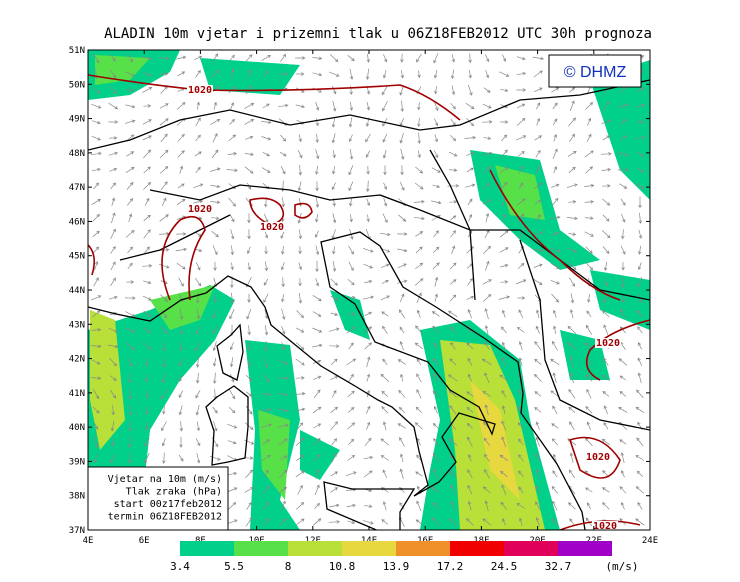 This screenshot has width=740, height=582. I want to click on lat-label: 51N, so click(77, 51).